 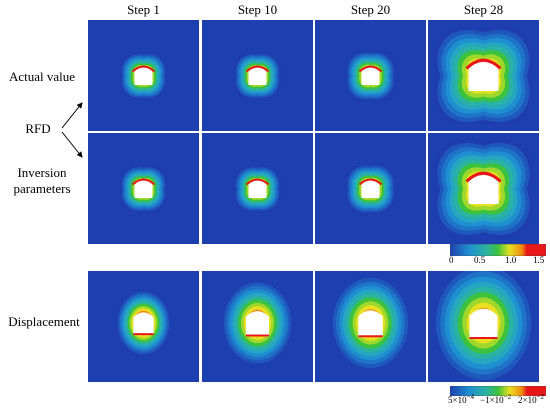 I want to click on colorbar-disp-tick-2: 2×10⁻², so click(x=531, y=399).